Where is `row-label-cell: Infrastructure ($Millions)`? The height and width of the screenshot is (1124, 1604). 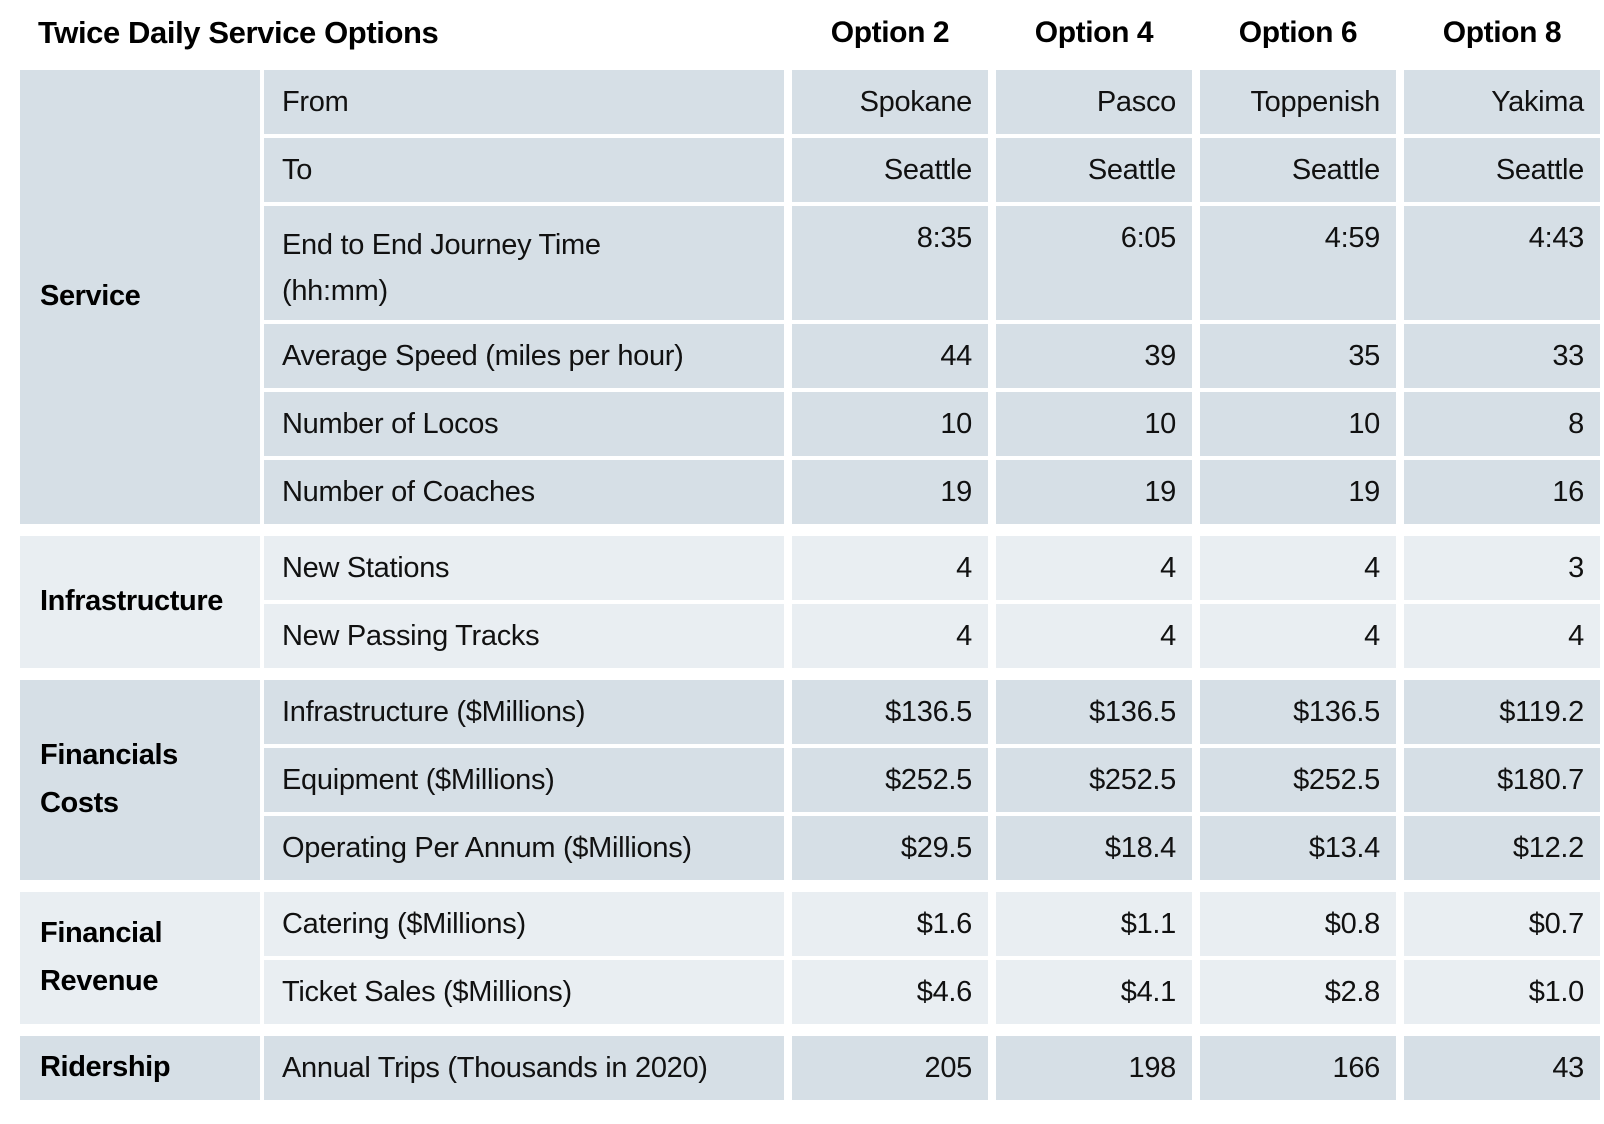 row-label-cell: Infrastructure ($Millions) is located at coordinates (524, 712).